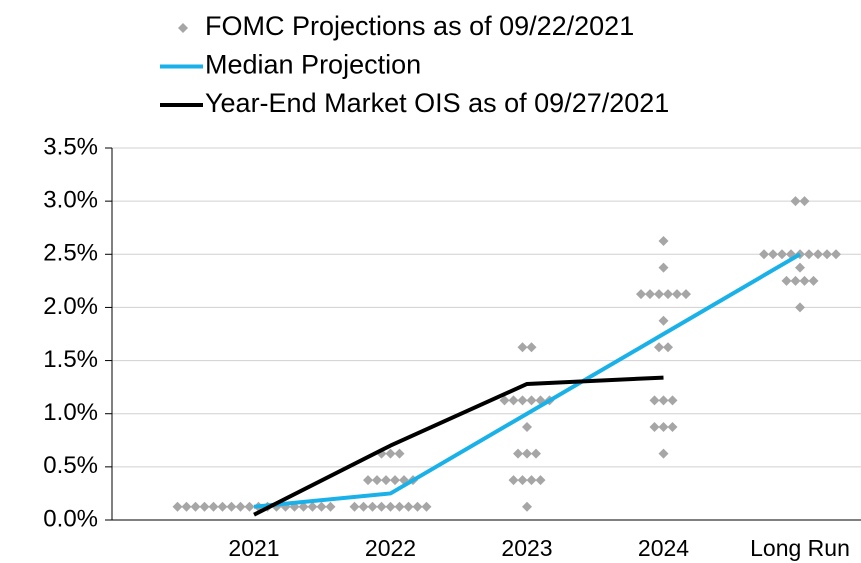 The height and width of the screenshot is (563, 861). Describe the element at coordinates (663, 548) in the screenshot. I see `x-tick-label: 2024` at that location.